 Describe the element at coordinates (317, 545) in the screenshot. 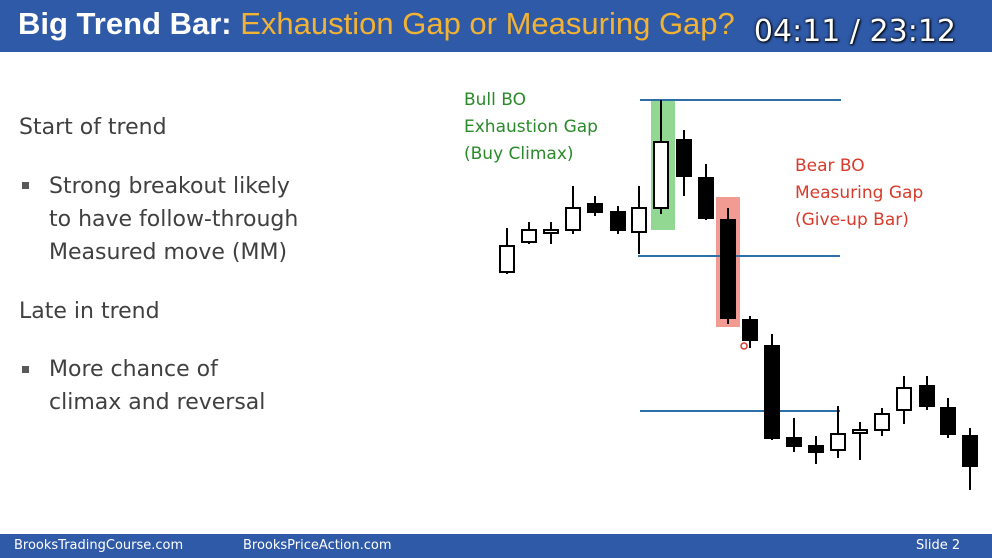

I see `footer-link-brookspriceaction: BrooksPriceAction.com` at that location.